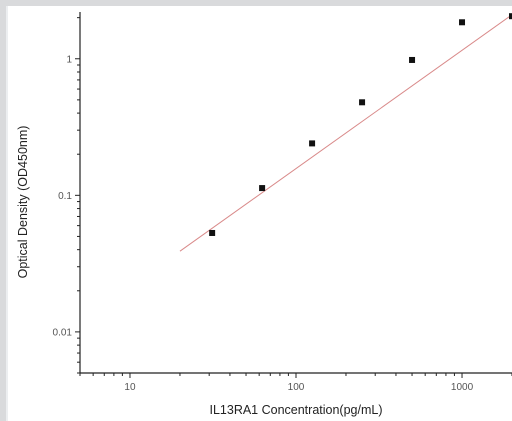  I want to click on y-tick-label: 1, so click(69, 59).